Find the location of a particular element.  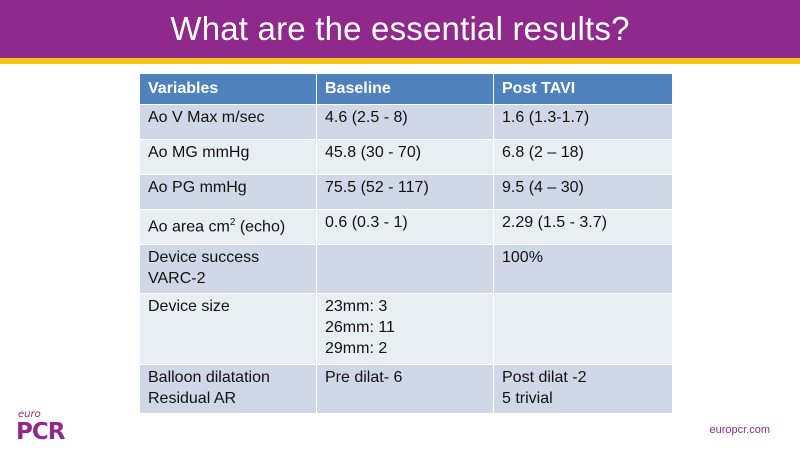

cell-variable: Device success VARC-2 is located at coordinates (228, 269).